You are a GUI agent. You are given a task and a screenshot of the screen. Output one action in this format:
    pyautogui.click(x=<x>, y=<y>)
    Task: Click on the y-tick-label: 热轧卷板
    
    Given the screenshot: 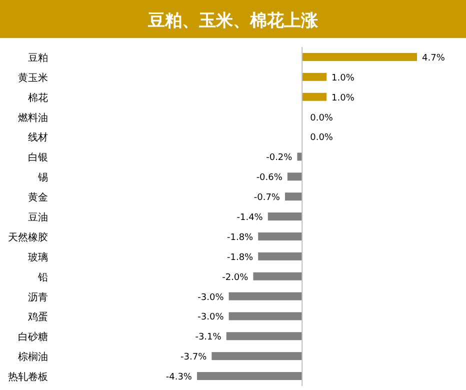 What is the action you would take?
    pyautogui.click(x=28, y=377)
    